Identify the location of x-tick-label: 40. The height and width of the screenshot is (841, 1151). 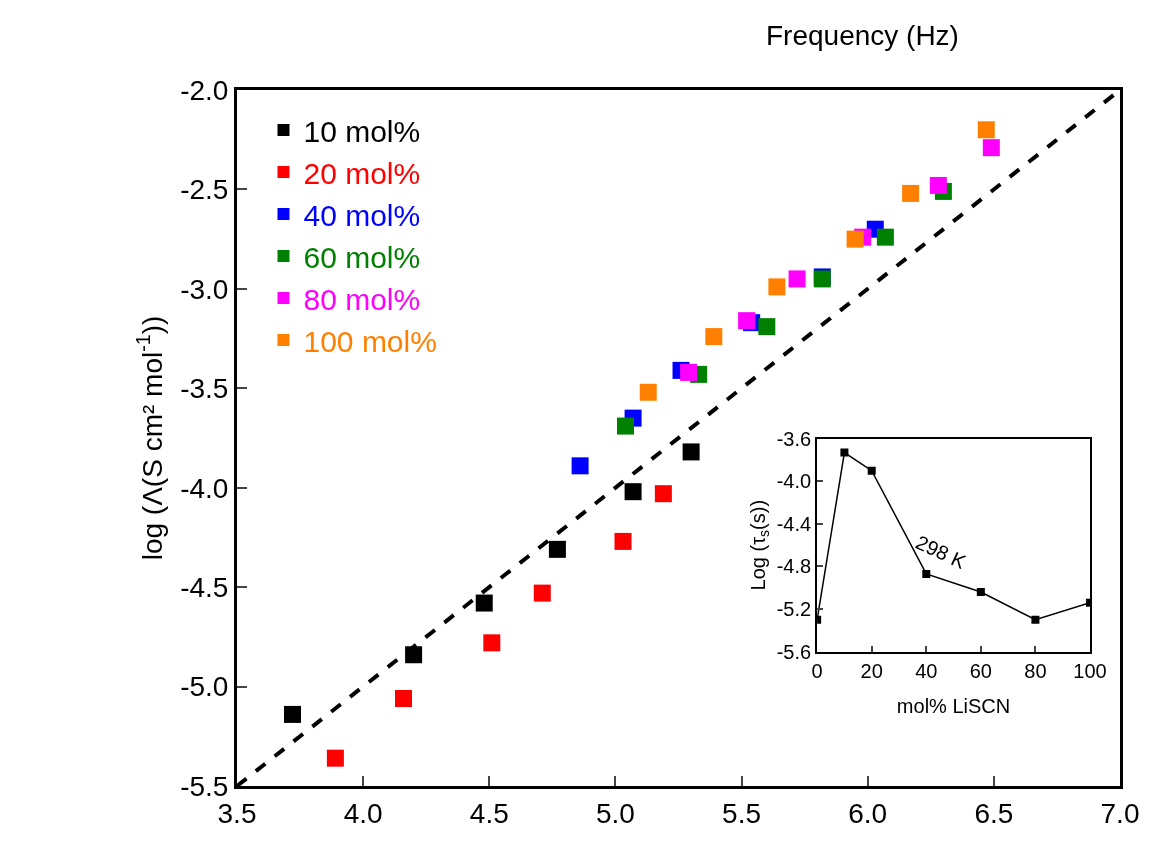
(926, 670).